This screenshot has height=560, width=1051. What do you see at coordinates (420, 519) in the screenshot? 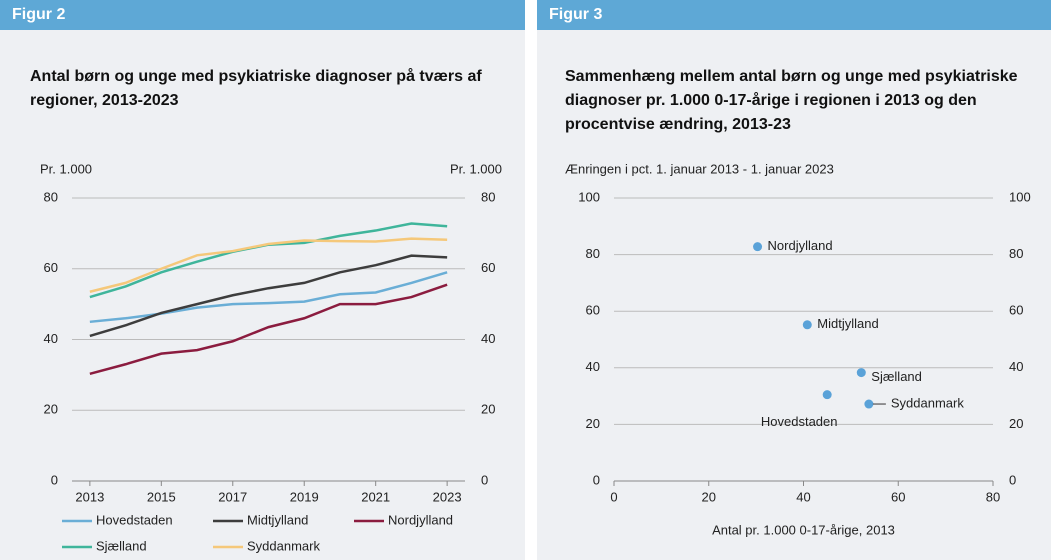
I see `legend-label: Nordjylland` at bounding box center [420, 519].